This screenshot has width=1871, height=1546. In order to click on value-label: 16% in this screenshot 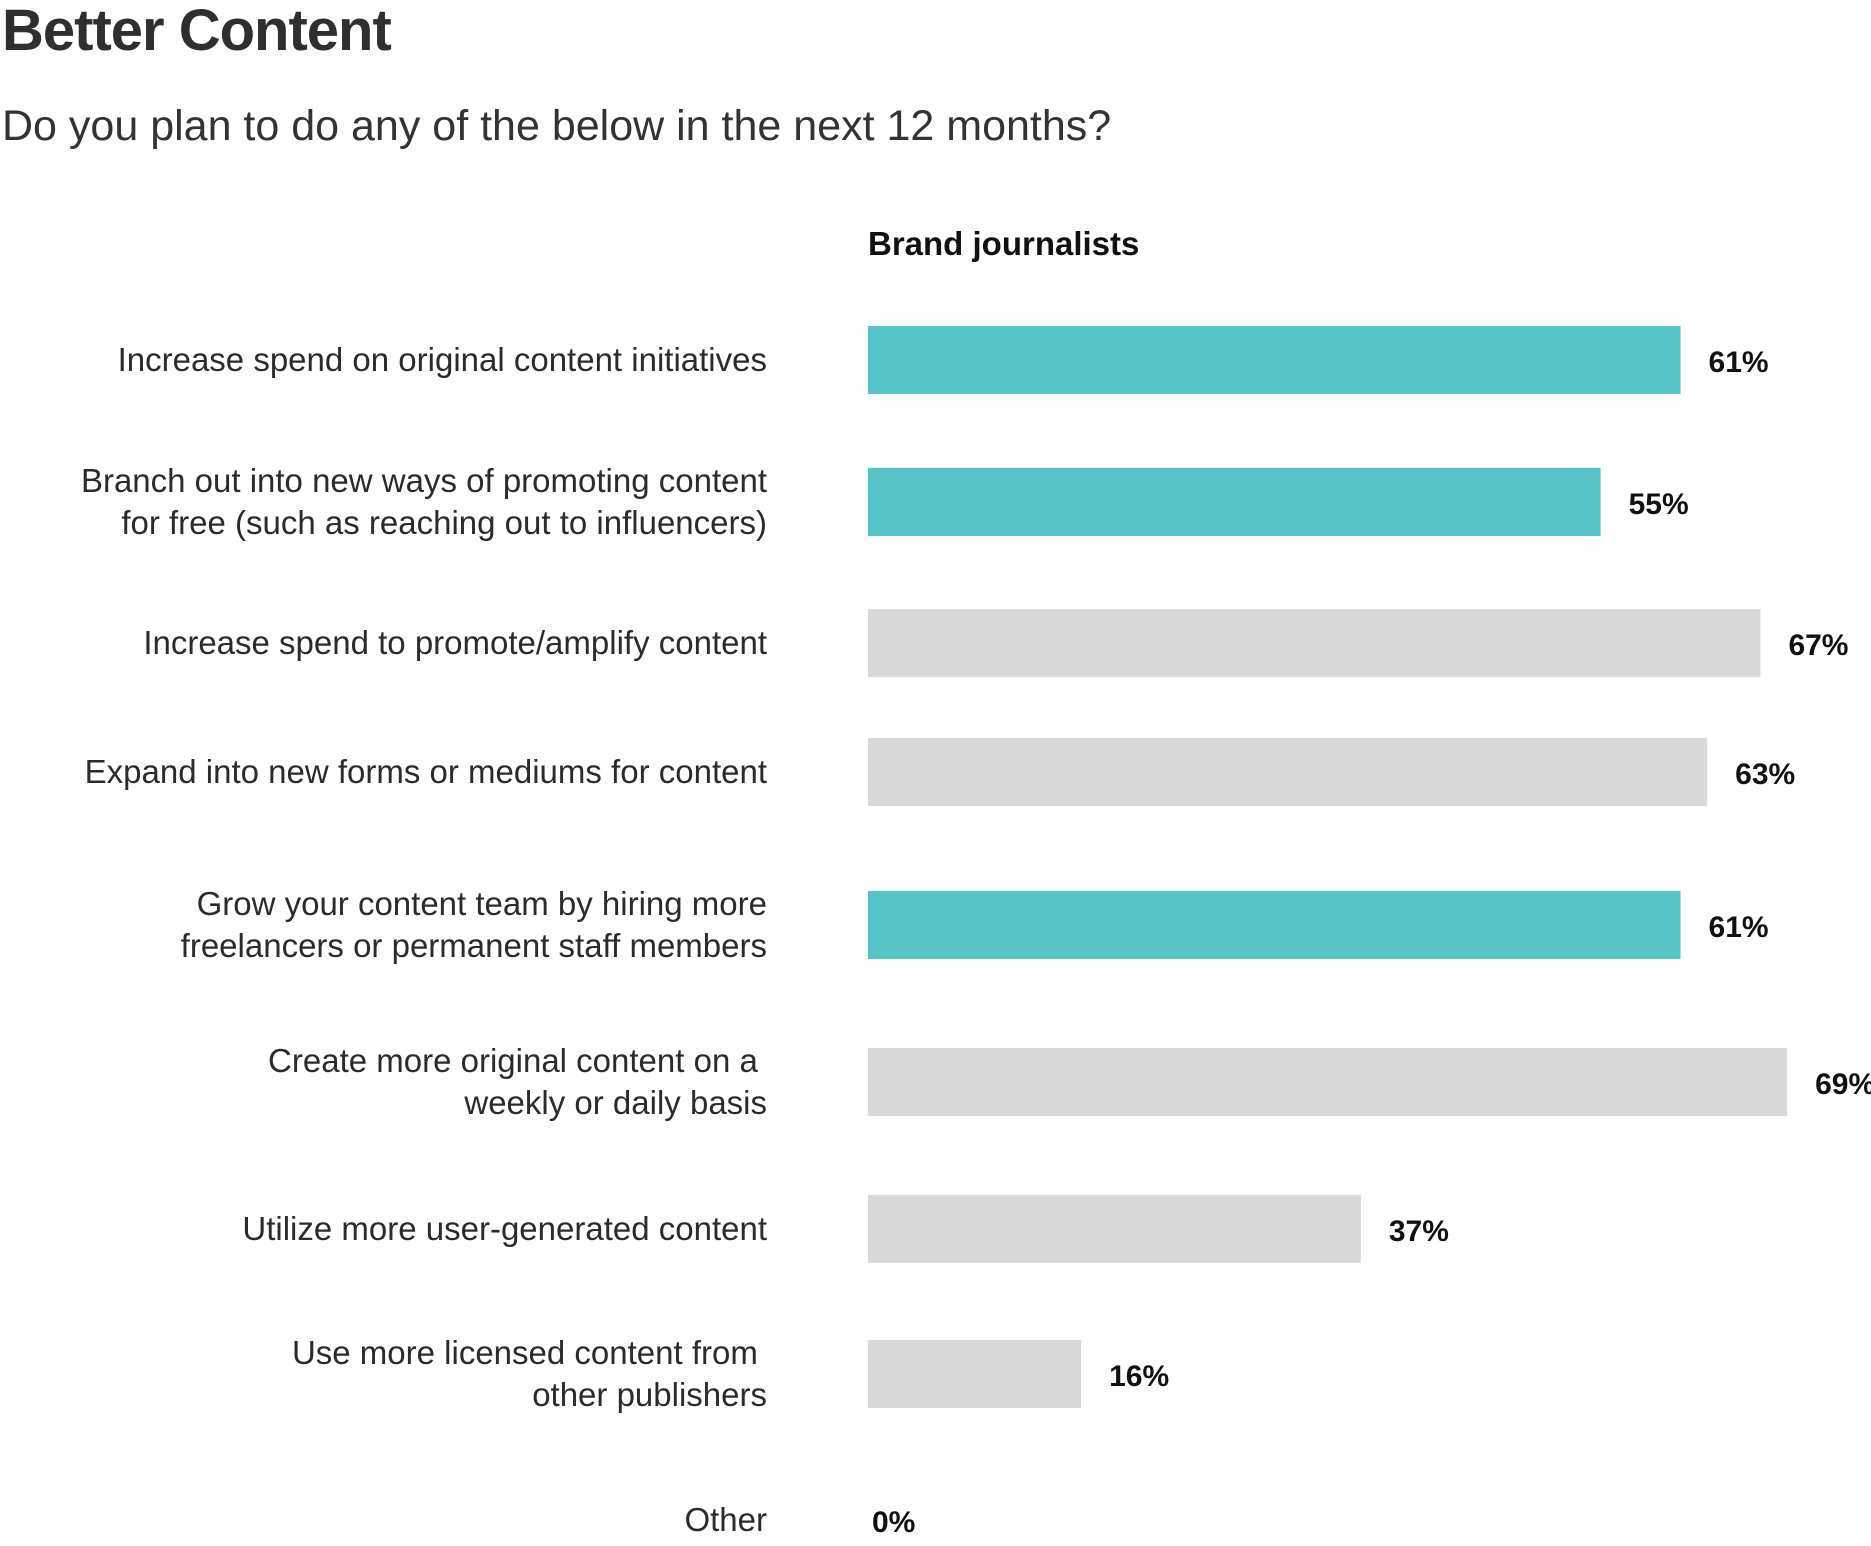, I will do `click(1139, 1376)`.